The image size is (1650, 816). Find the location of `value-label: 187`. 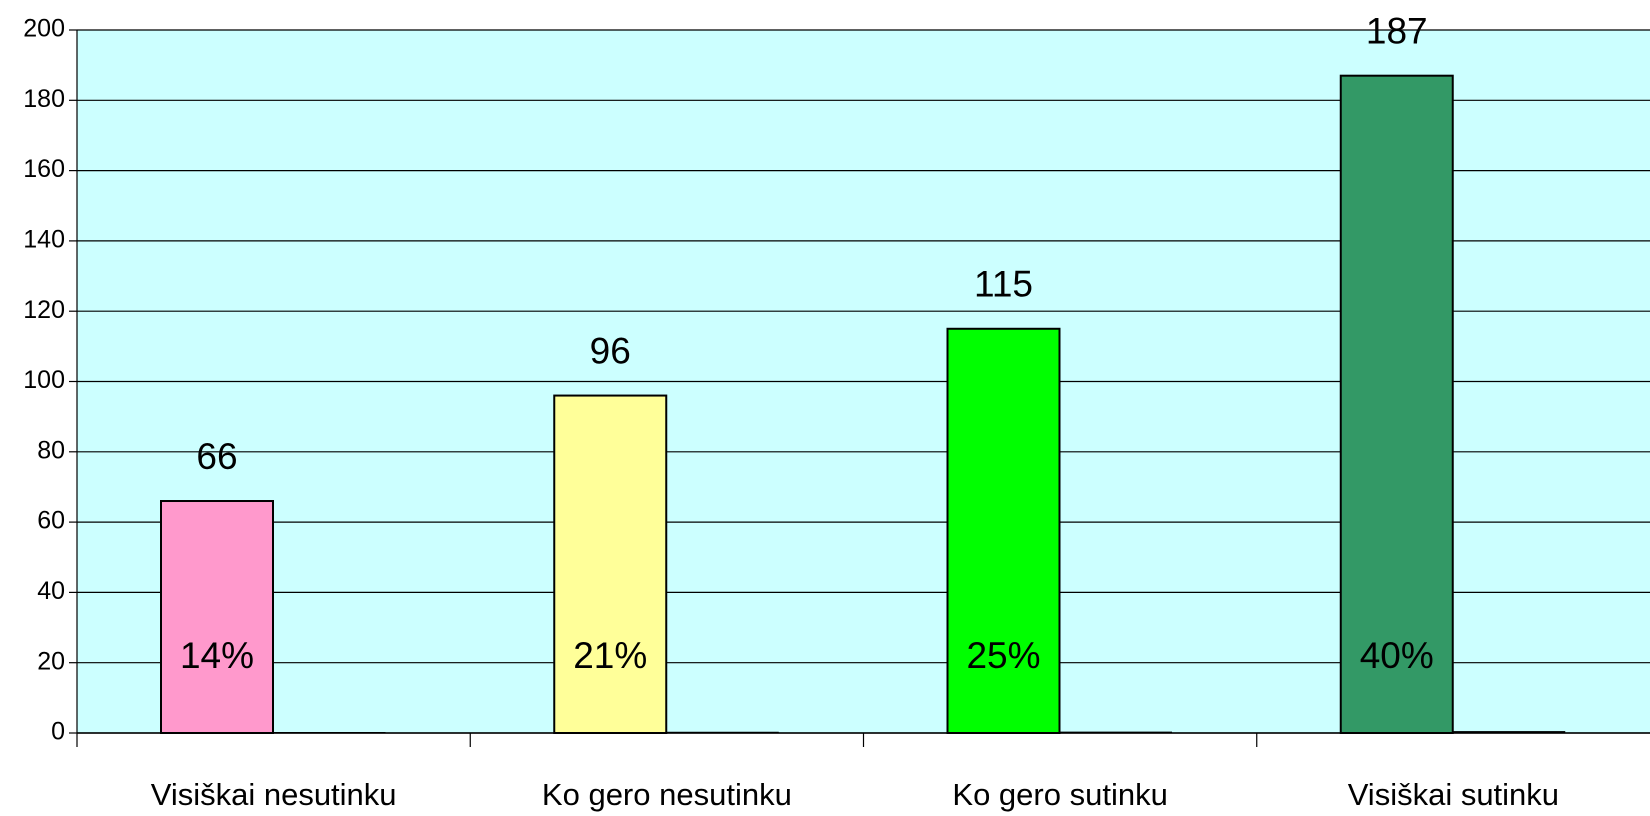

value-label: 187 is located at coordinates (1397, 30).